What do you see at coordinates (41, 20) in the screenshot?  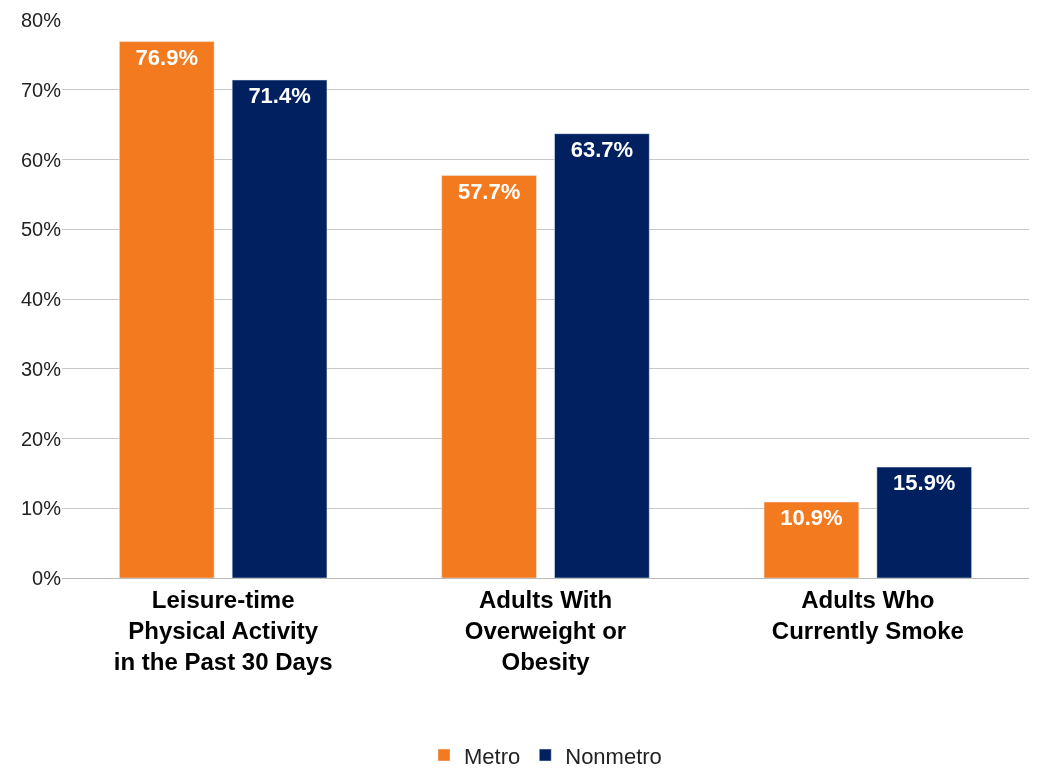 I see `y-tick-label: 80%` at bounding box center [41, 20].